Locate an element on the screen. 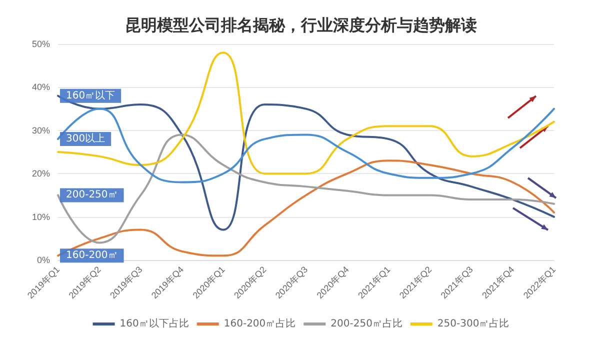 The height and width of the screenshot is (346, 602). y-tick-label: 30% is located at coordinates (41, 130).